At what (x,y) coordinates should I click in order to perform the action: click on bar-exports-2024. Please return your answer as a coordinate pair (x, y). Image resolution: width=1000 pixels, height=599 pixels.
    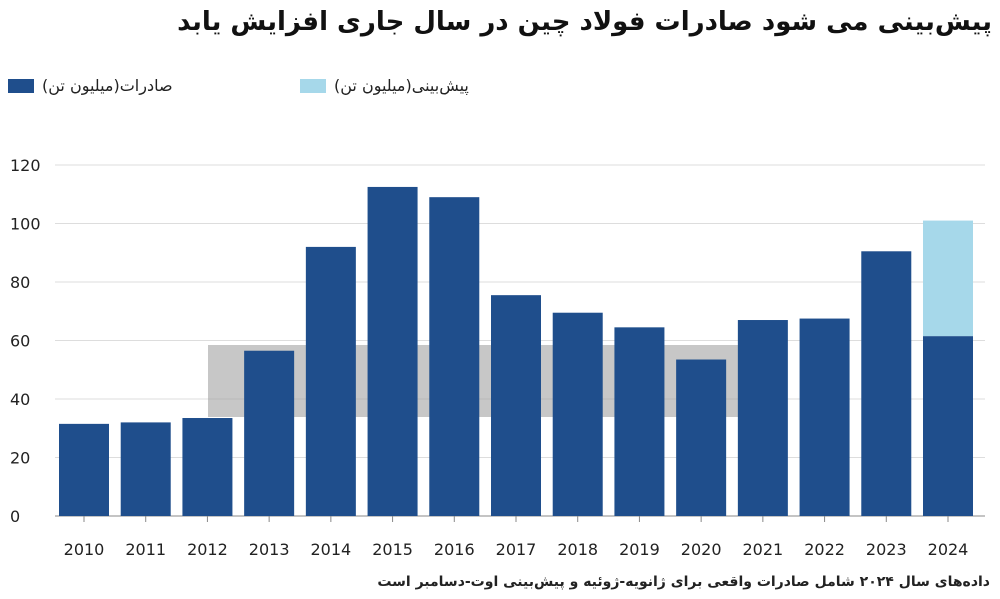
    Looking at the image, I should click on (948, 426).